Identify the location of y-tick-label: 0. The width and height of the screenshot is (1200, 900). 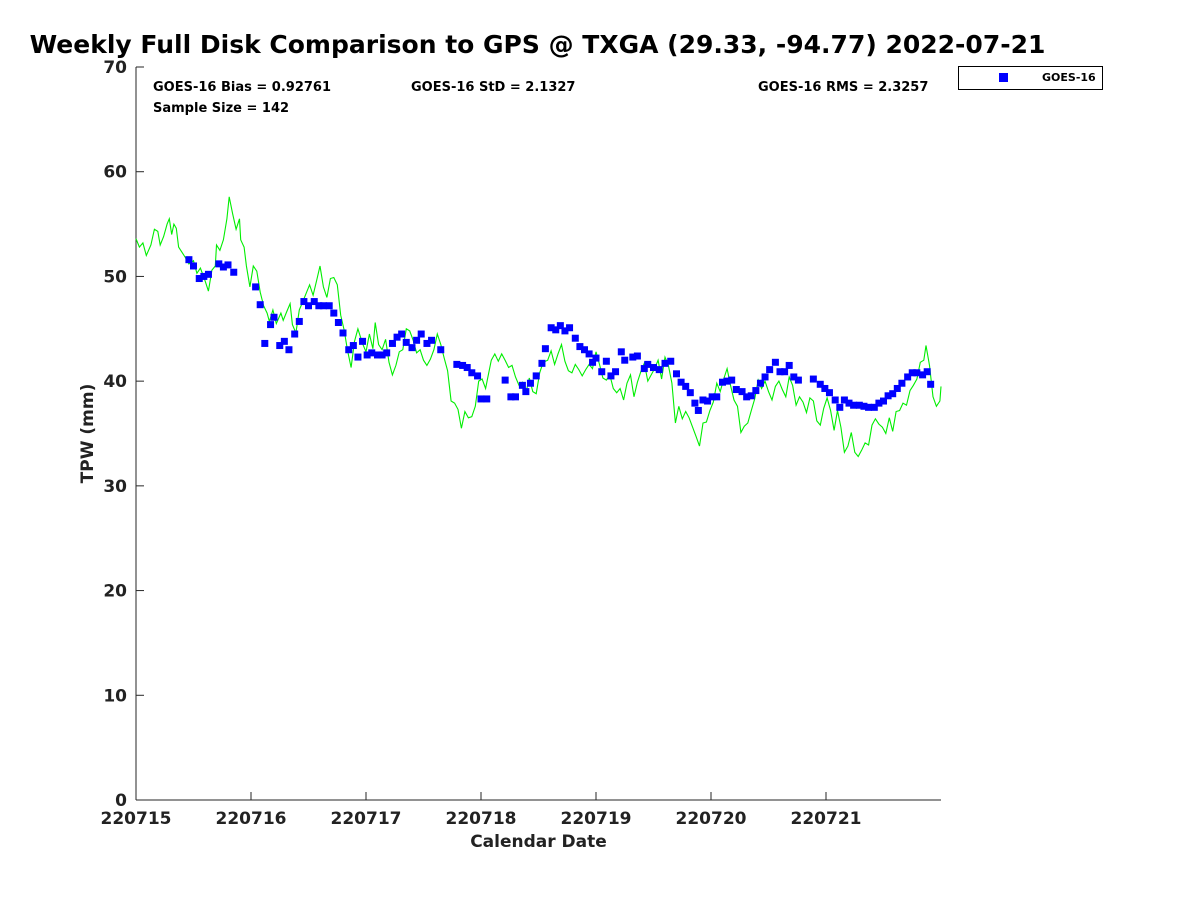
(121, 801).